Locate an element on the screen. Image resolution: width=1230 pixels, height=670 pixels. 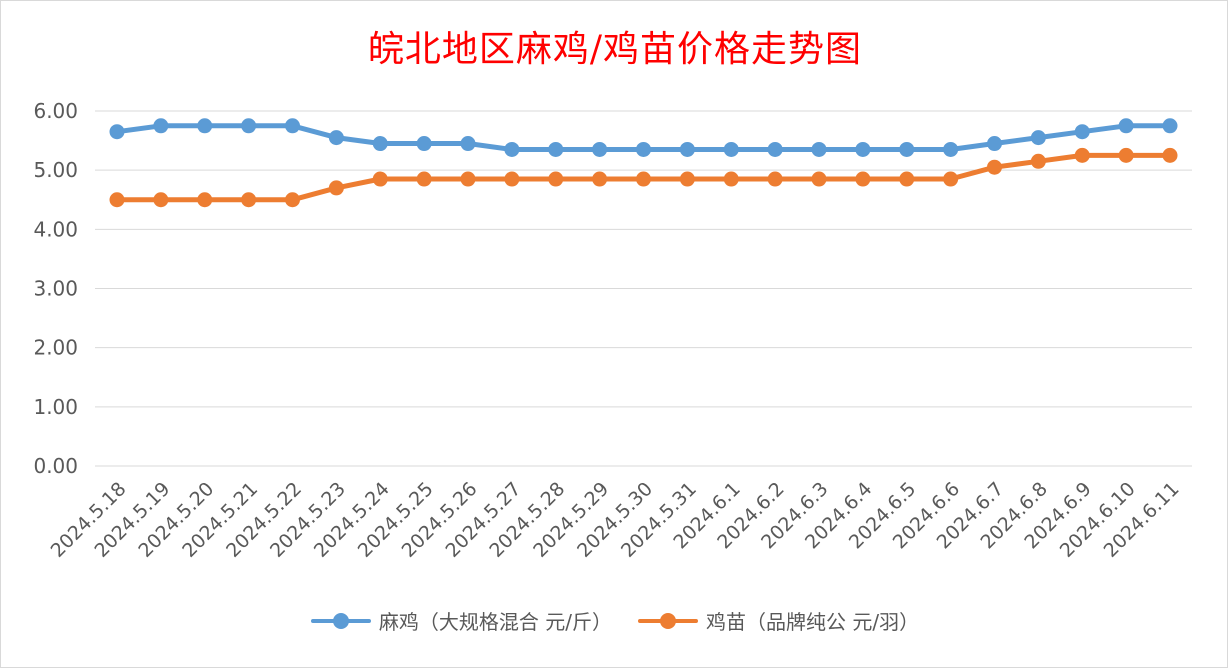
y-tick-label: 1.00 is located at coordinates (55, 407).